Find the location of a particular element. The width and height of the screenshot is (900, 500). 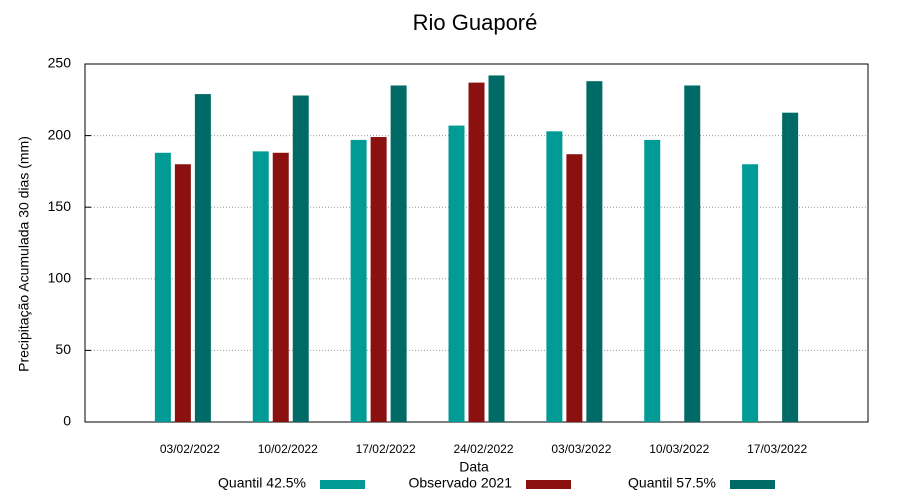

x-tick-label: 24/02/2022 is located at coordinates (483, 449).